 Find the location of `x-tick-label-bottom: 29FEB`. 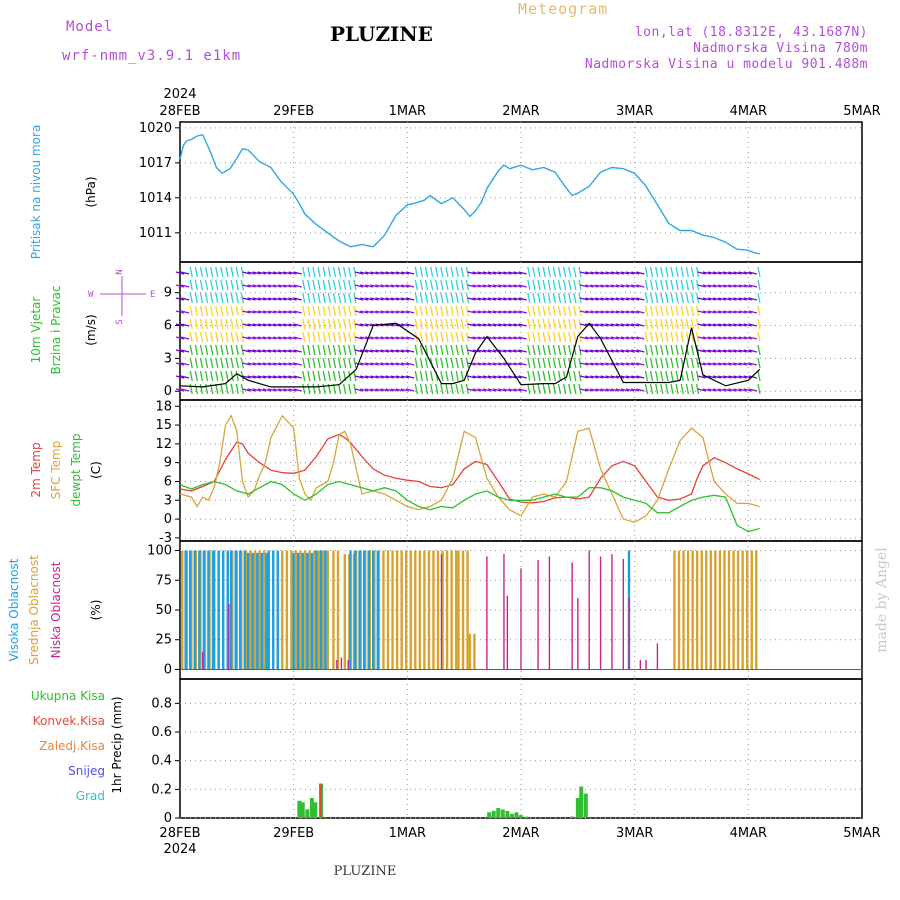

x-tick-label-bottom: 29FEB is located at coordinates (293, 833).